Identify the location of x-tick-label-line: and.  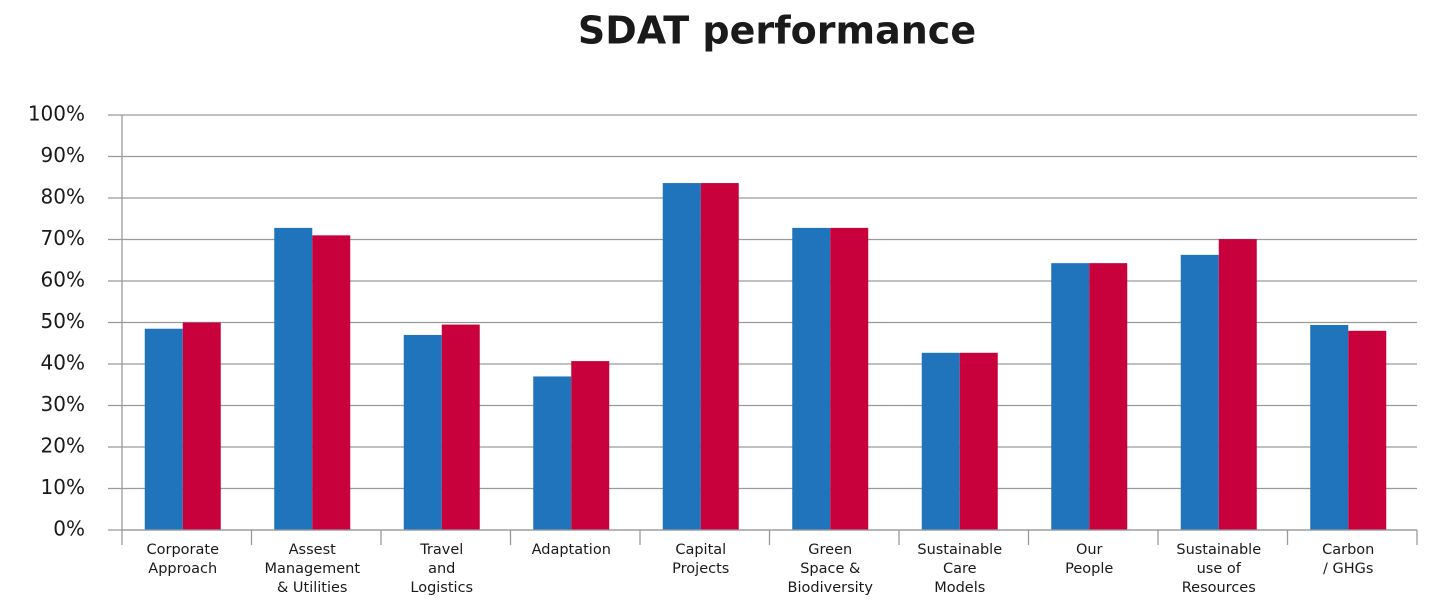
(441, 569).